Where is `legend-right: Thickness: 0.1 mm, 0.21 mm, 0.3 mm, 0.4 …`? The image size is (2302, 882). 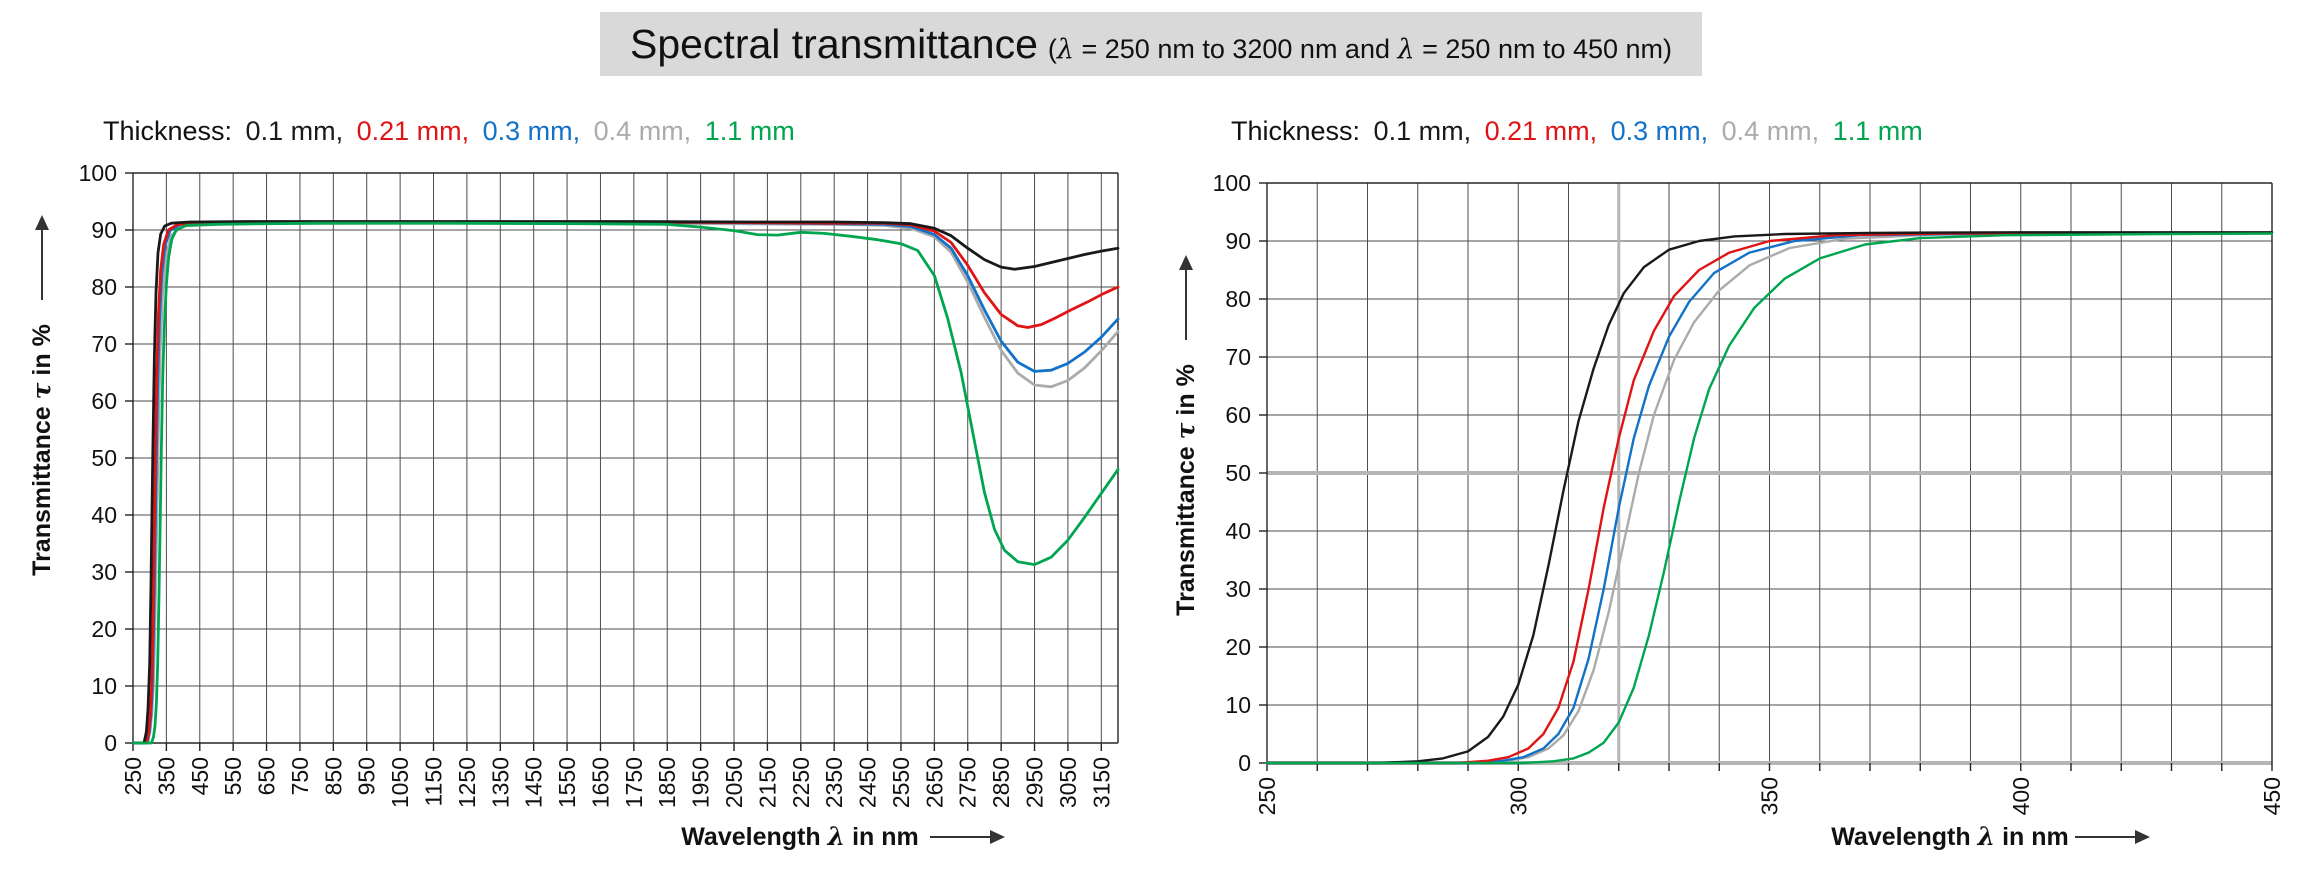
legend-right: Thickness: 0.1 mm, 0.21 mm, 0.3 mm, 0.4 … is located at coordinates (1583, 131).